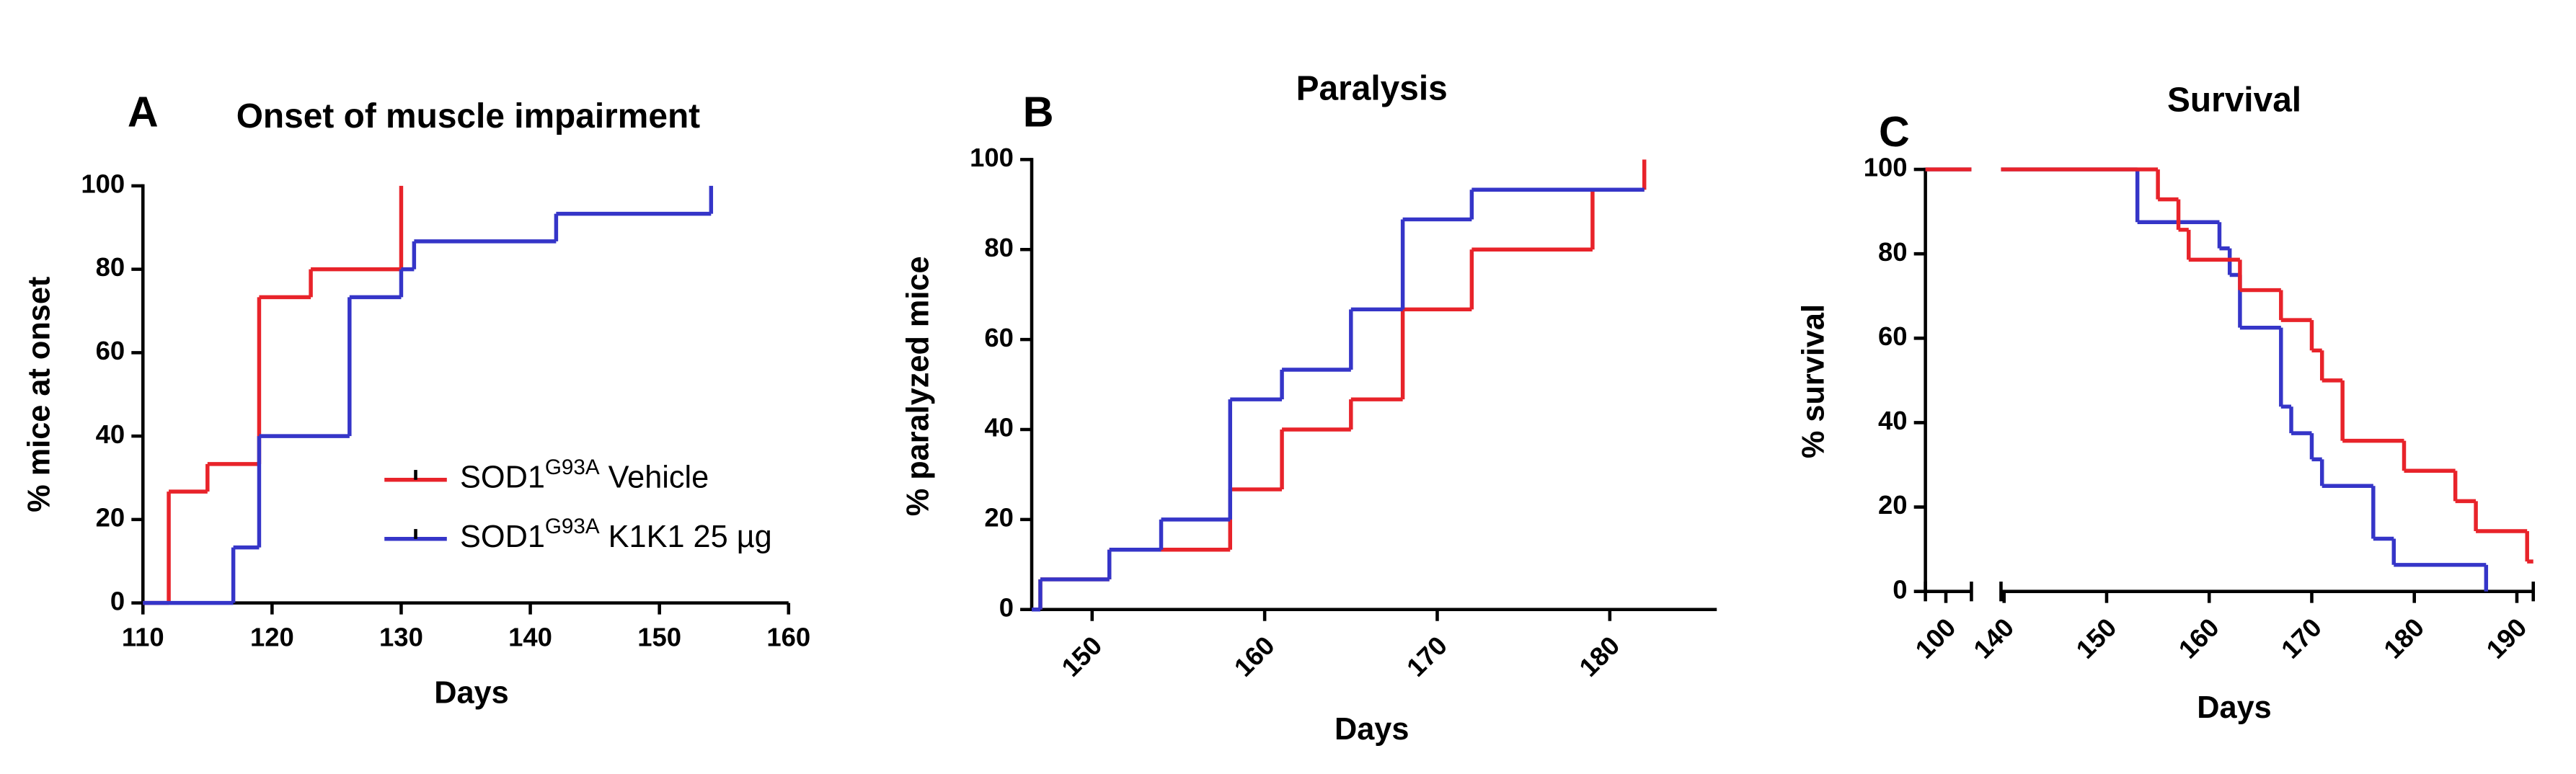  What do you see at coordinates (1894, 131) in the screenshot?
I see `panel-letter: C` at bounding box center [1894, 131].